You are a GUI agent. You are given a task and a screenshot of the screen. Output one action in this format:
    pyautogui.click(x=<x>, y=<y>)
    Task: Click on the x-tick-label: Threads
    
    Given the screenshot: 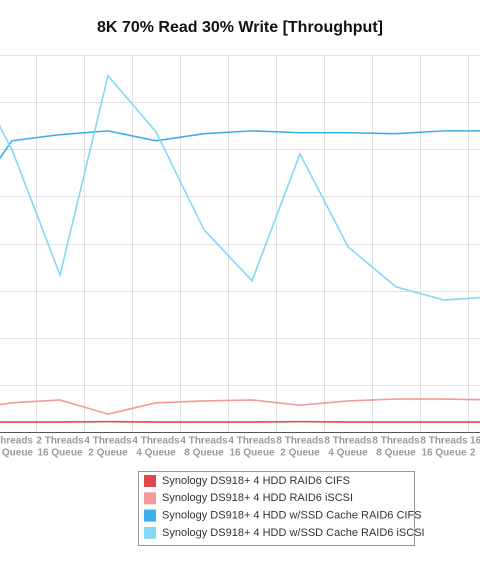 What is the action you would take?
    pyautogui.click(x=16, y=441)
    